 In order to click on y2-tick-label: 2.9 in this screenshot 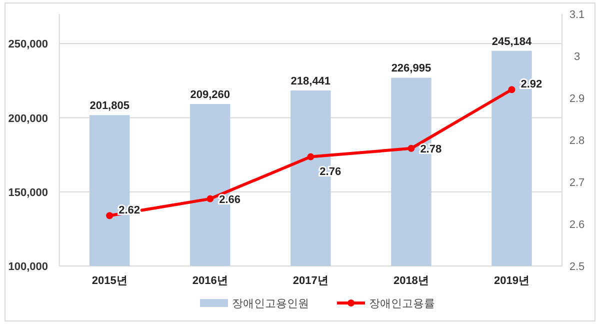, I will do `click(577, 99)`.